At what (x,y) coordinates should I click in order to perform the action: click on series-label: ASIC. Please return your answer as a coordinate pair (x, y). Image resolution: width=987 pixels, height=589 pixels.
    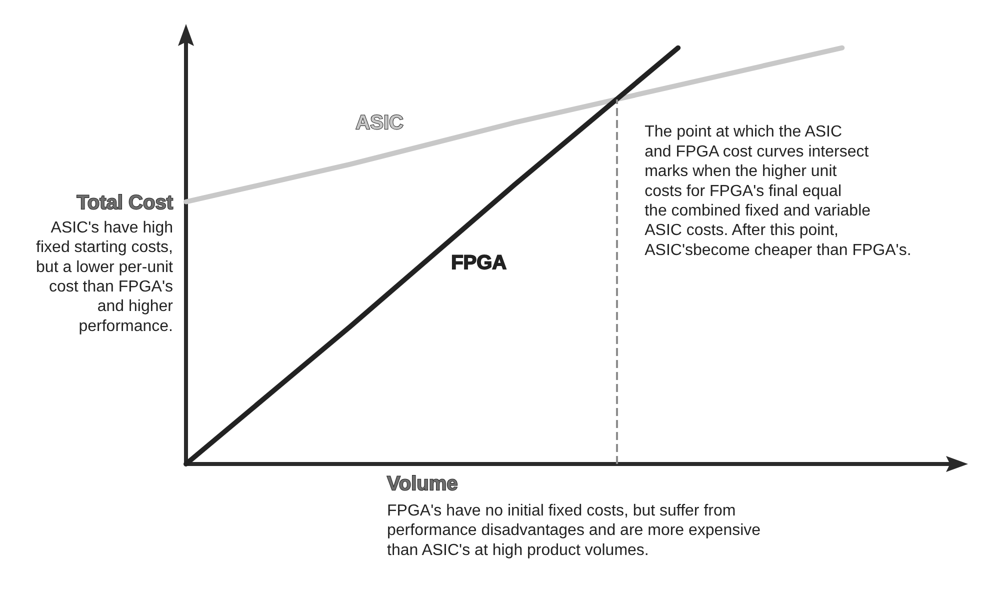
    Looking at the image, I should click on (380, 123).